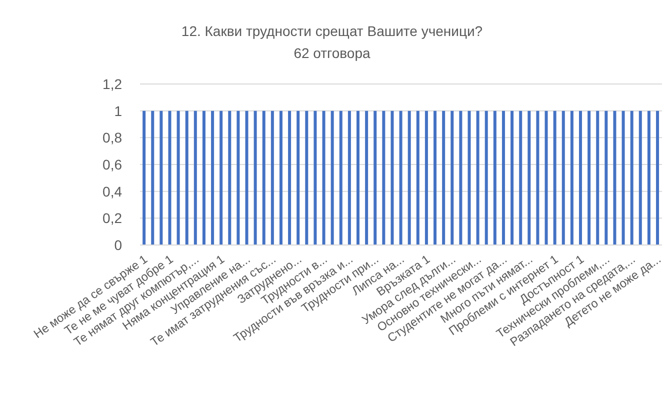  What do you see at coordinates (332, 31) in the screenshot?
I see `chart-title: 12. Какви трудности срещат Вашите ученици?` at bounding box center [332, 31].